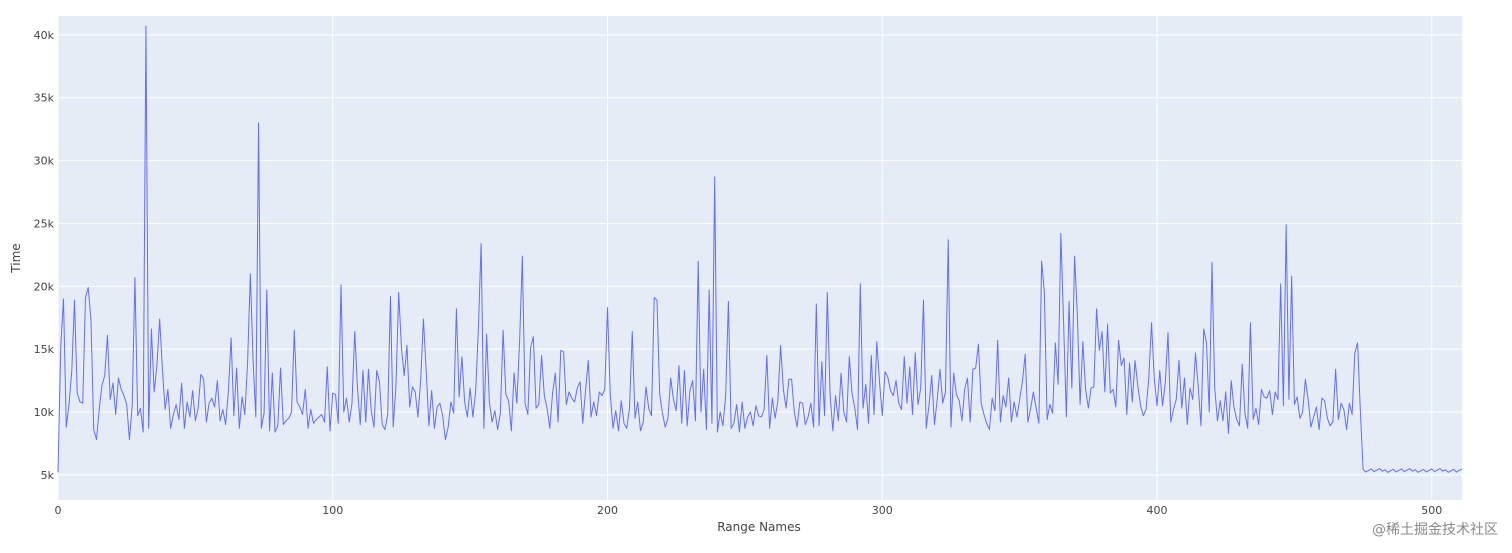 Image resolution: width=1512 pixels, height=553 pixels. What do you see at coordinates (44, 223) in the screenshot?
I see `y-tick-label: 25k` at bounding box center [44, 223].